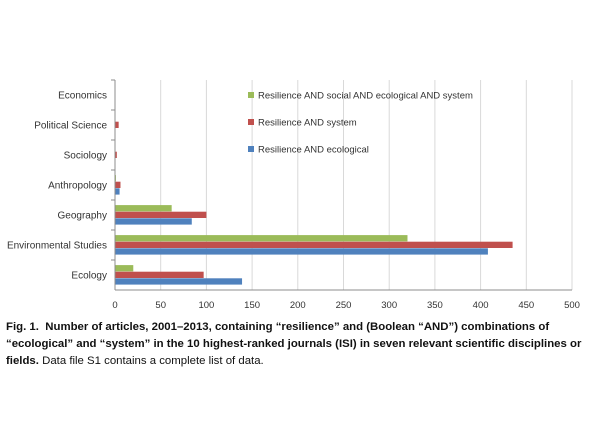 The width and height of the screenshot is (590, 443). Describe the element at coordinates (313, 150) in the screenshot. I see `legend-label-resilience-and-ecological: Resilience AND ecological` at that location.